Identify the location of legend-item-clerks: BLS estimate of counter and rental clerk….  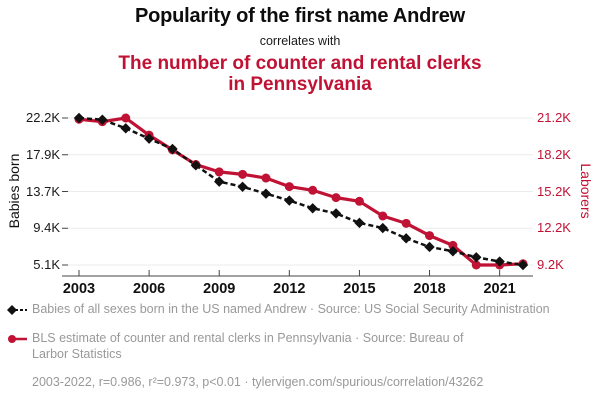
(301, 346).